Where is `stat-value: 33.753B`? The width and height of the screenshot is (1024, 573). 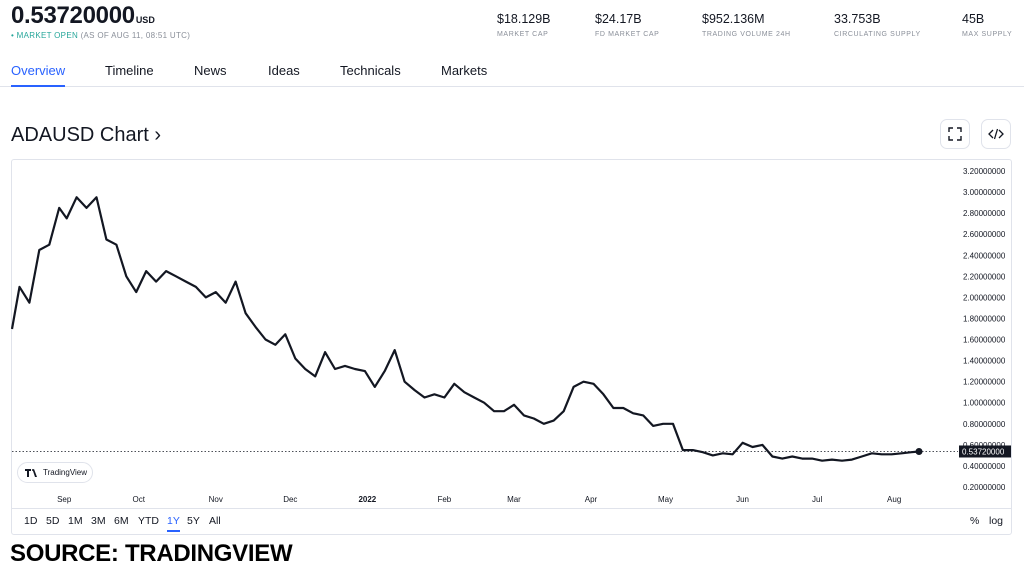 stat-value: 33.753B is located at coordinates (857, 19).